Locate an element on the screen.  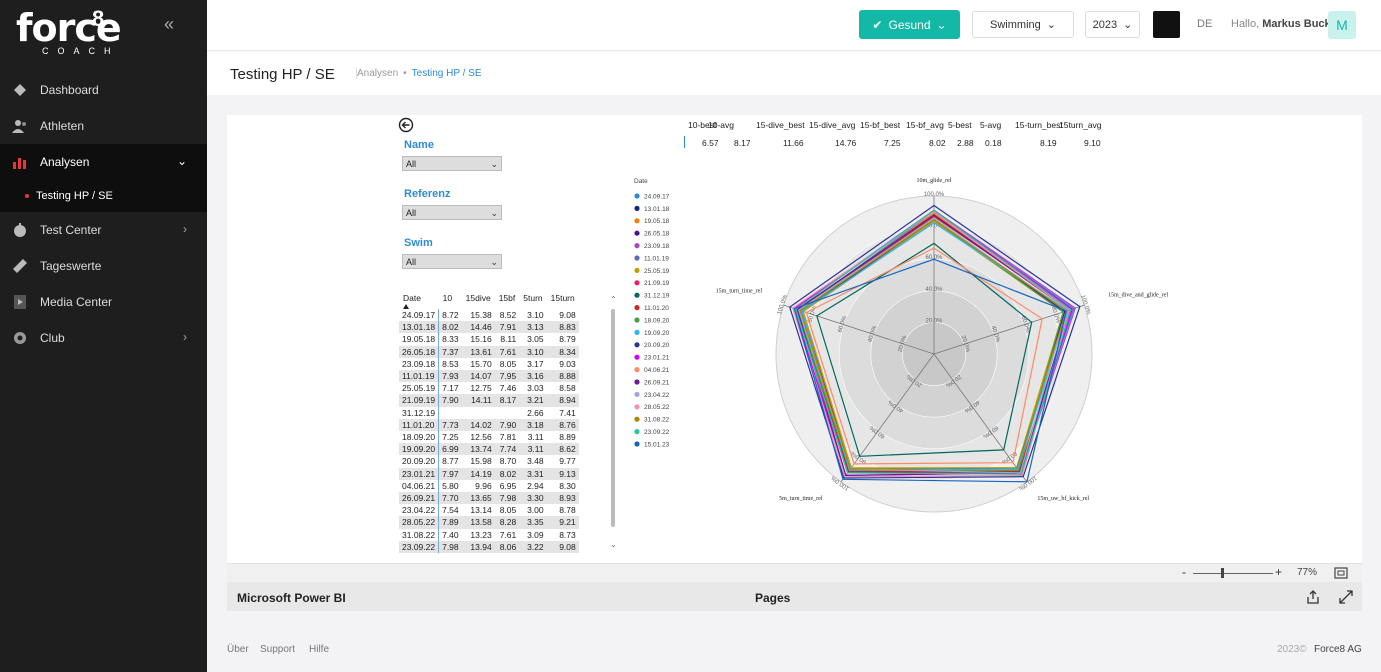
table-cell: 7.41 is located at coordinates (567, 412).